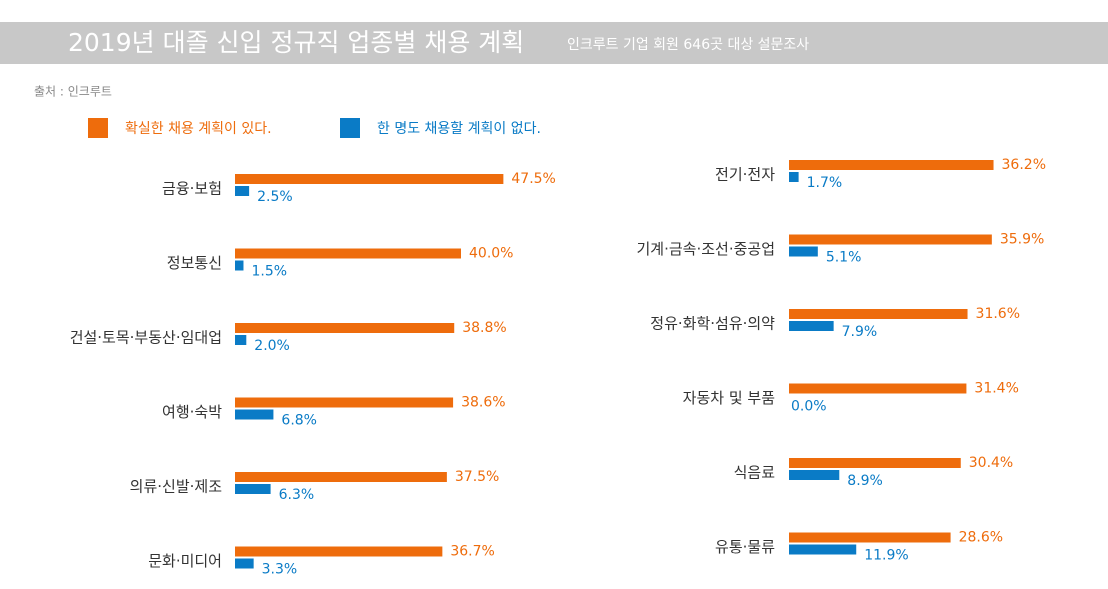 This screenshot has height=589, width=1108. Describe the element at coordinates (296, 42) in the screenshot. I see `chart-title: 2019년 대졸 신입 정규직 업종별 채용 계획` at that location.